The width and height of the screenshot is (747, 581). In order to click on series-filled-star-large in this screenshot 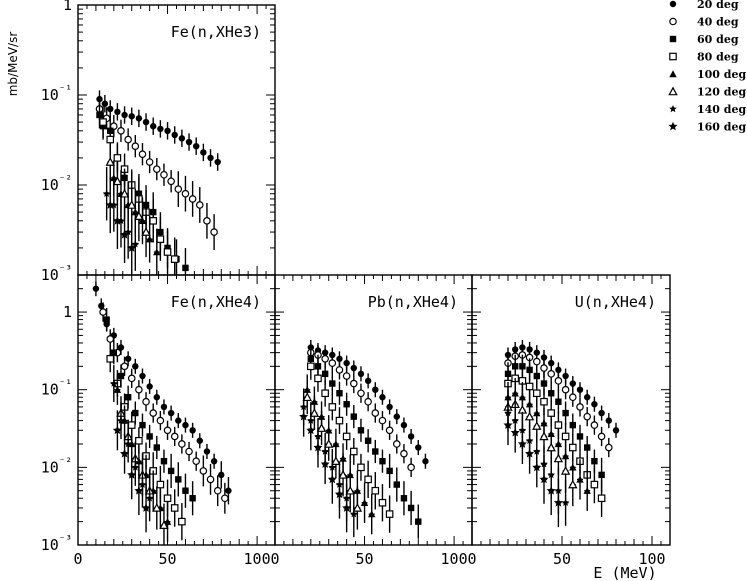, I will do `click(533, 466)`.